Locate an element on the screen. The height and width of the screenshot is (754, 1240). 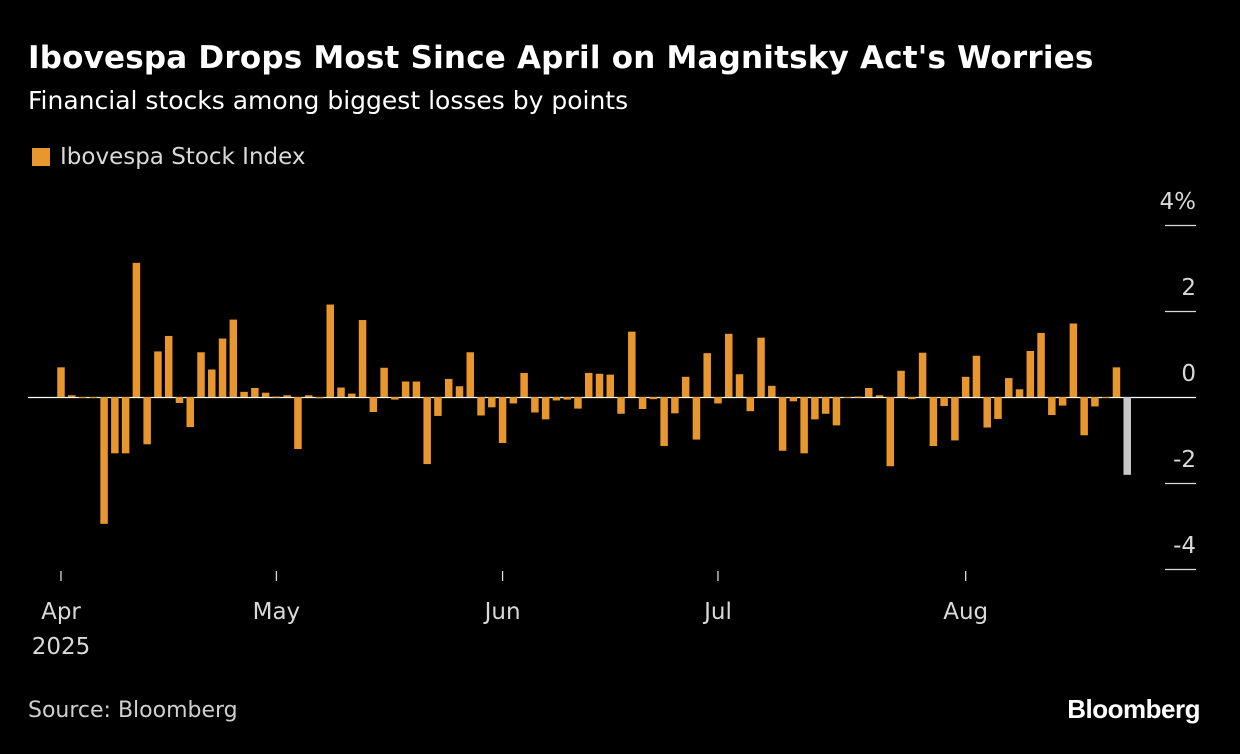
x-tick-label: Jun is located at coordinates (502, 612).